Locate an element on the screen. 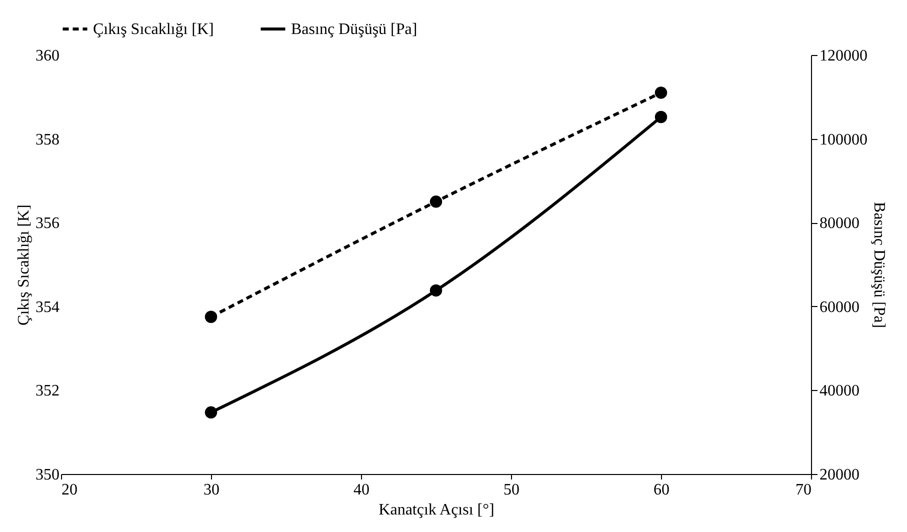 This screenshot has width=907, height=532. y2-tick-label: 40000 is located at coordinates (840, 391).